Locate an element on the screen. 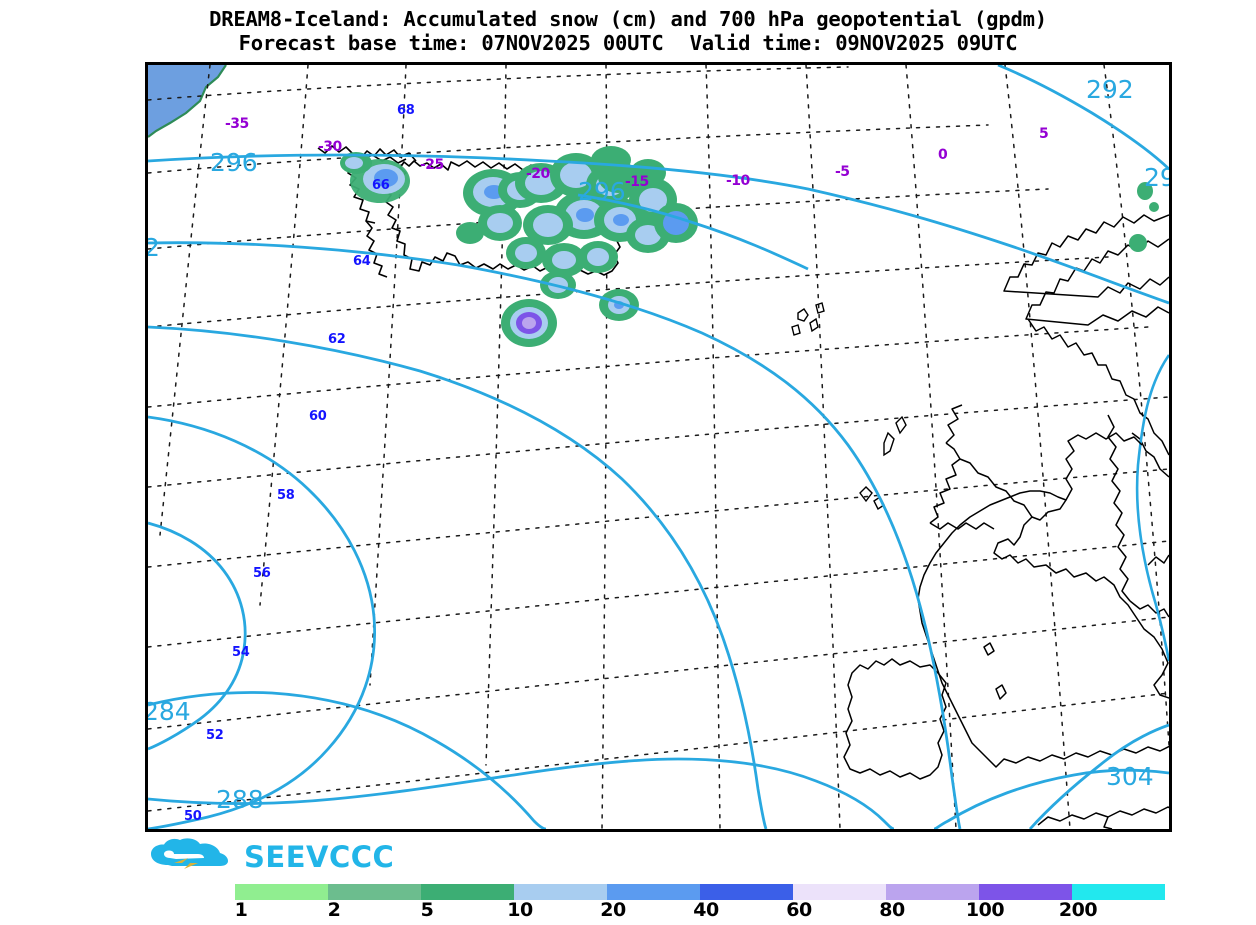 The image size is (1256, 925). colorbar-tick-1: 1 is located at coordinates (241, 910).